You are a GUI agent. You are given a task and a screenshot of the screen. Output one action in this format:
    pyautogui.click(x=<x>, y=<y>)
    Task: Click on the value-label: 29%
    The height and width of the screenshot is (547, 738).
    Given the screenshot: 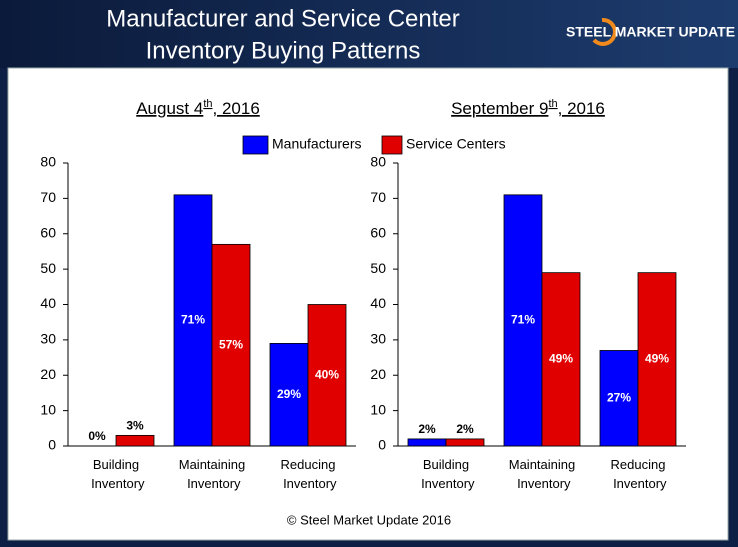 What is the action you would take?
    pyautogui.click(x=289, y=394)
    